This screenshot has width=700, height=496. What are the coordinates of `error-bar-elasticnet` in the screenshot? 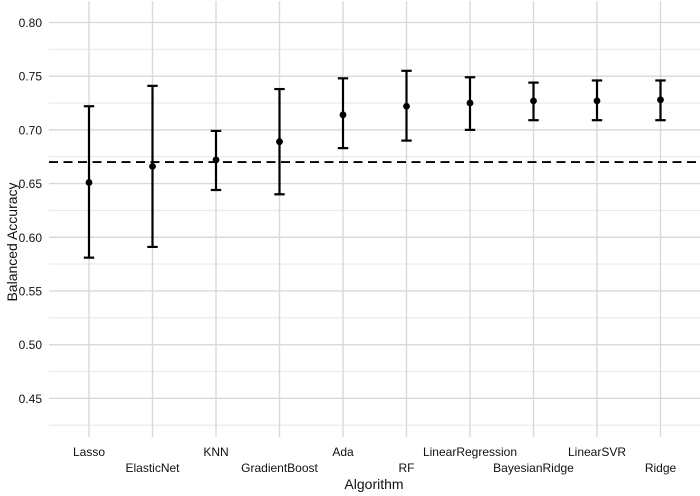 It's located at (152, 166).